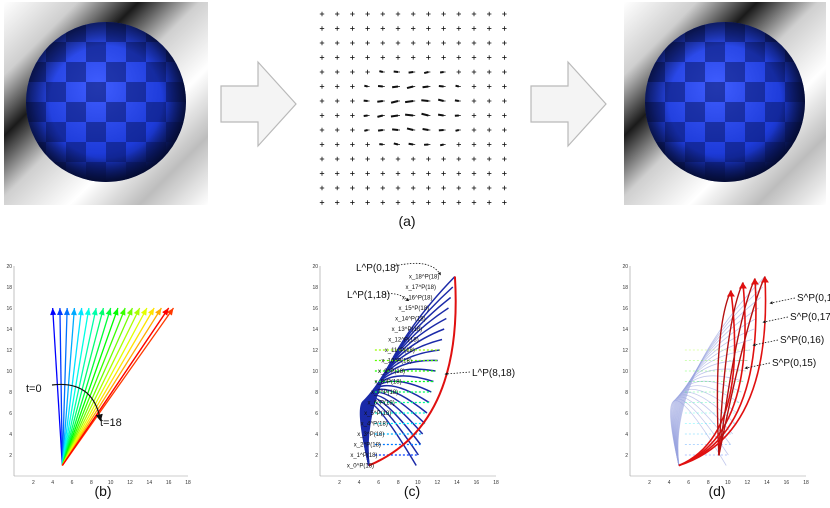 Image resolution: width=830 pixels, height=508 pixels. What do you see at coordinates (77, 402) in the screenshot?
I see `time-arc` at bounding box center [77, 402].